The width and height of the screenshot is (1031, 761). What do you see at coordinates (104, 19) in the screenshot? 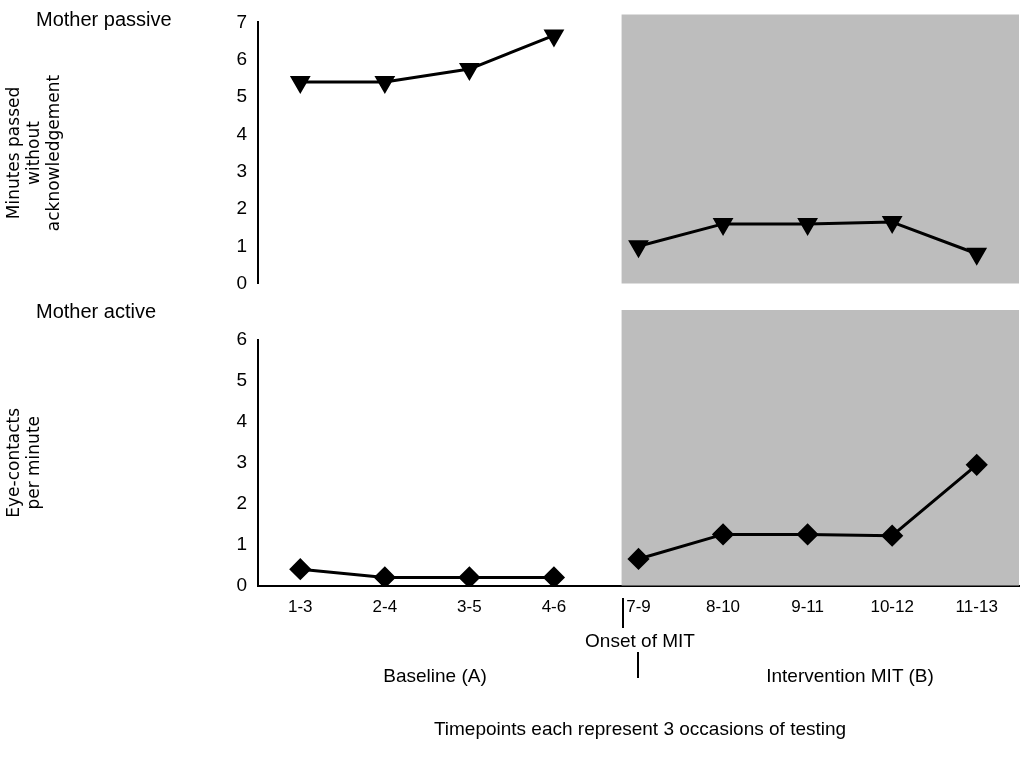
I see `chart-title: Mother passive` at bounding box center [104, 19].